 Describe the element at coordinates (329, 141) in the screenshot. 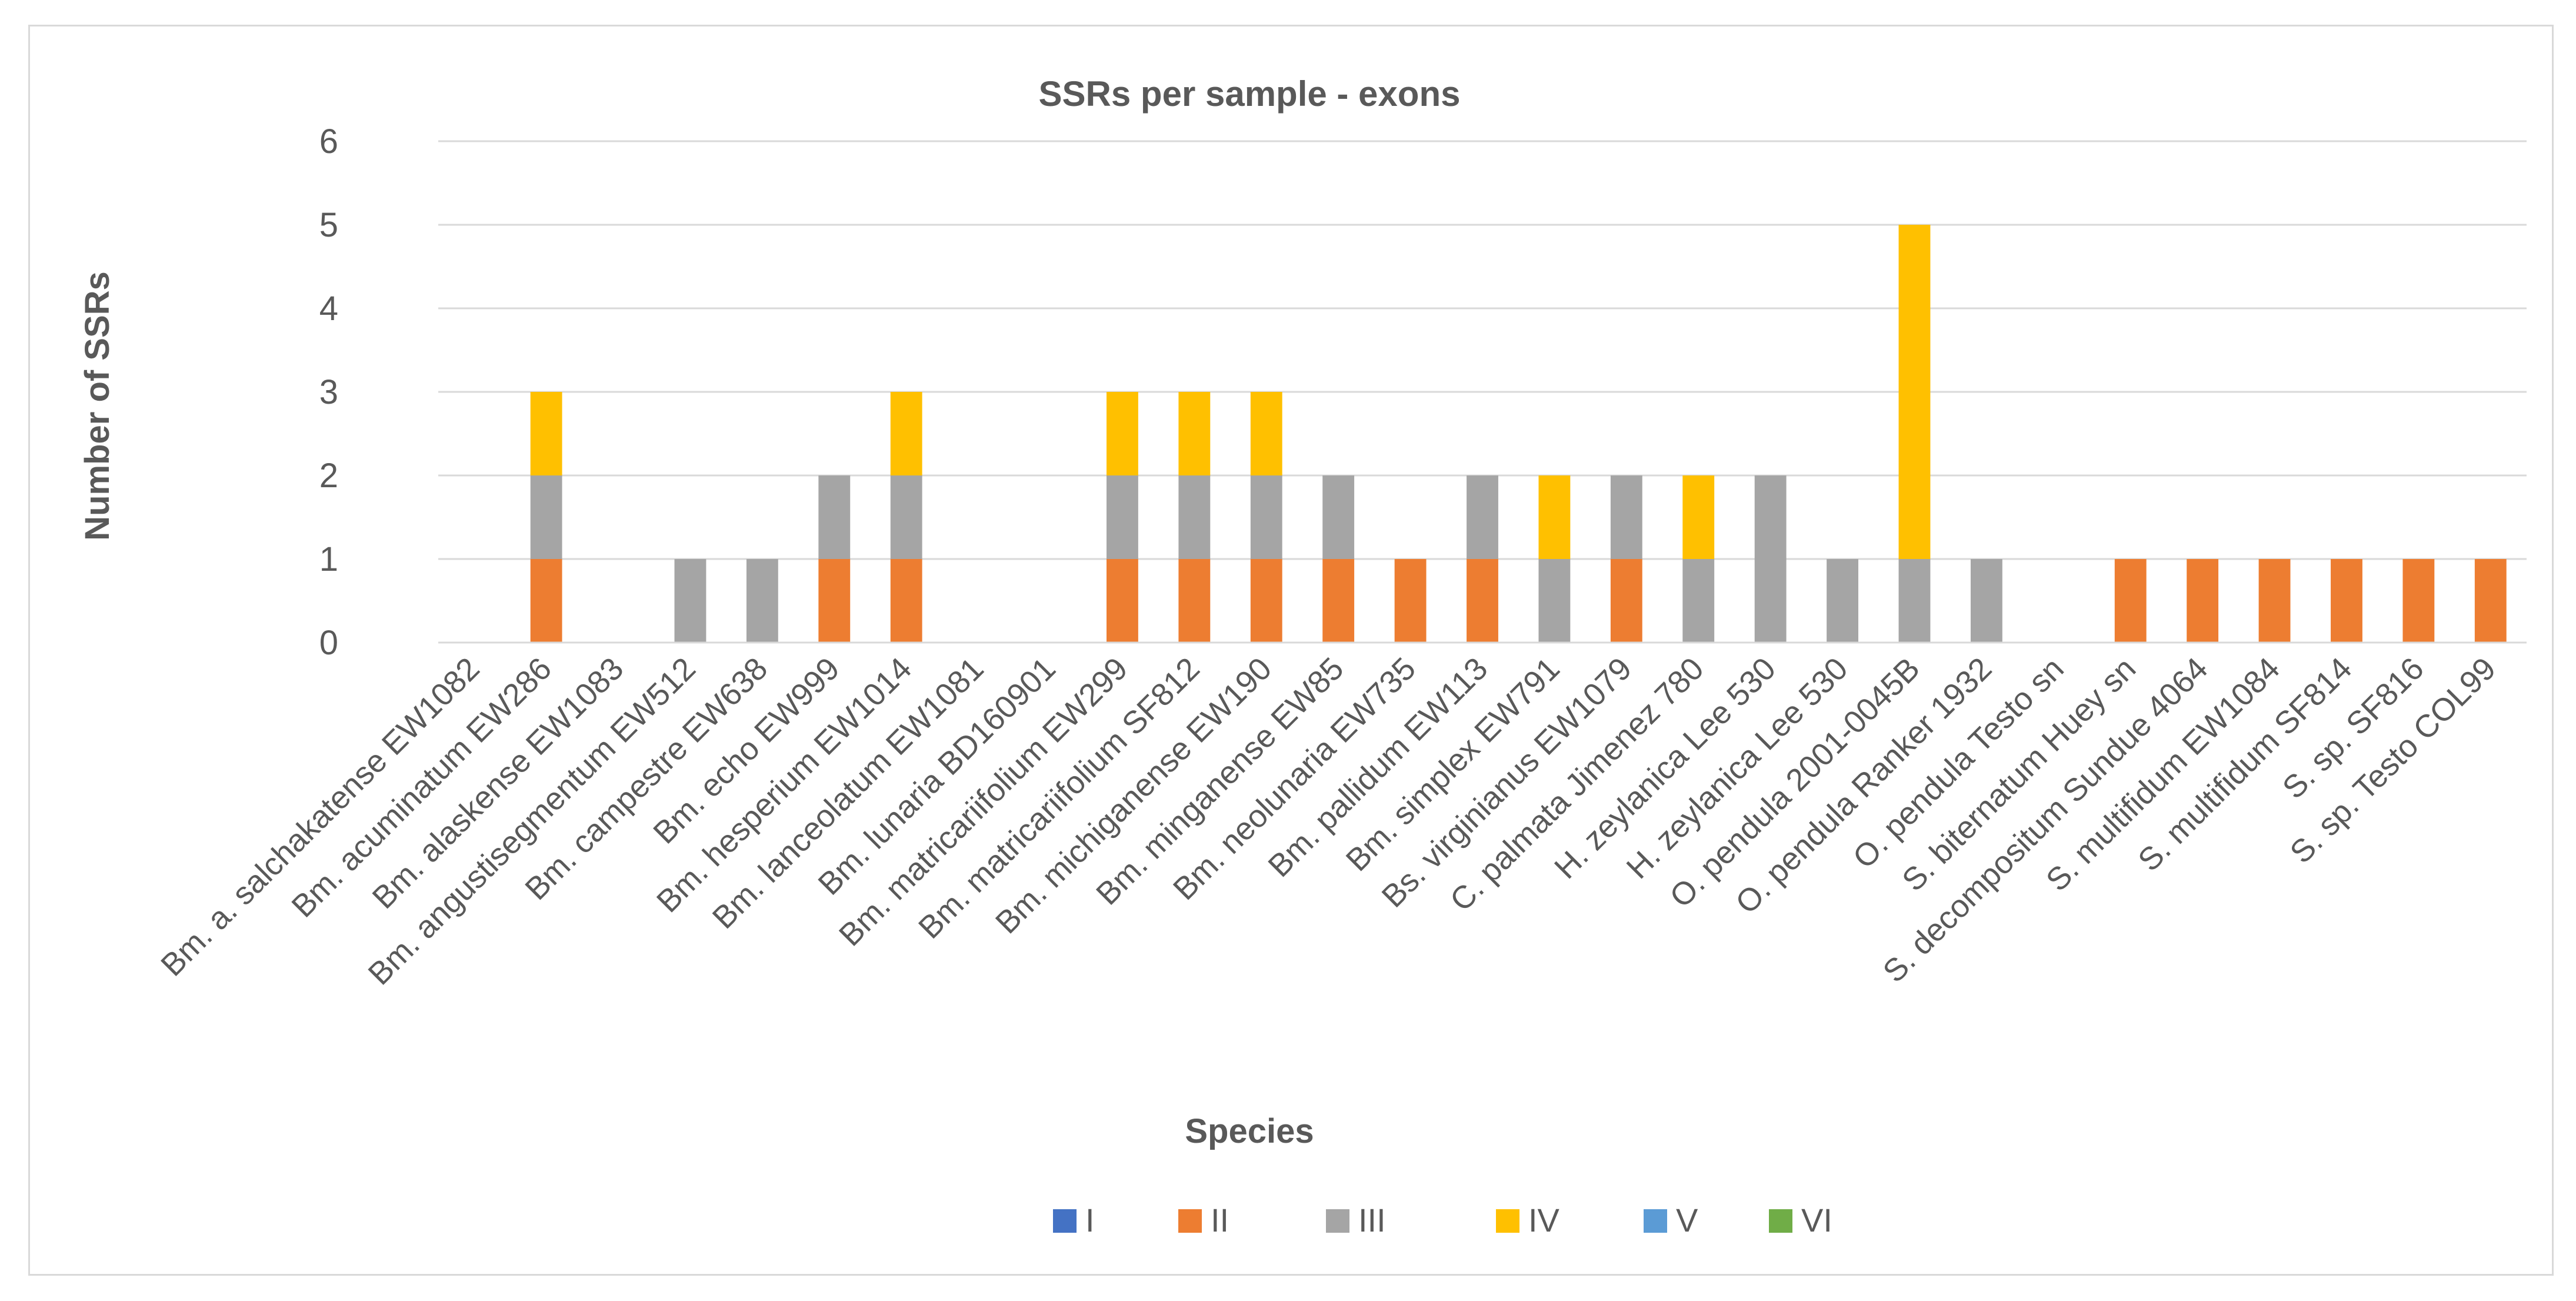

I see `y-tick-label: 6` at that location.